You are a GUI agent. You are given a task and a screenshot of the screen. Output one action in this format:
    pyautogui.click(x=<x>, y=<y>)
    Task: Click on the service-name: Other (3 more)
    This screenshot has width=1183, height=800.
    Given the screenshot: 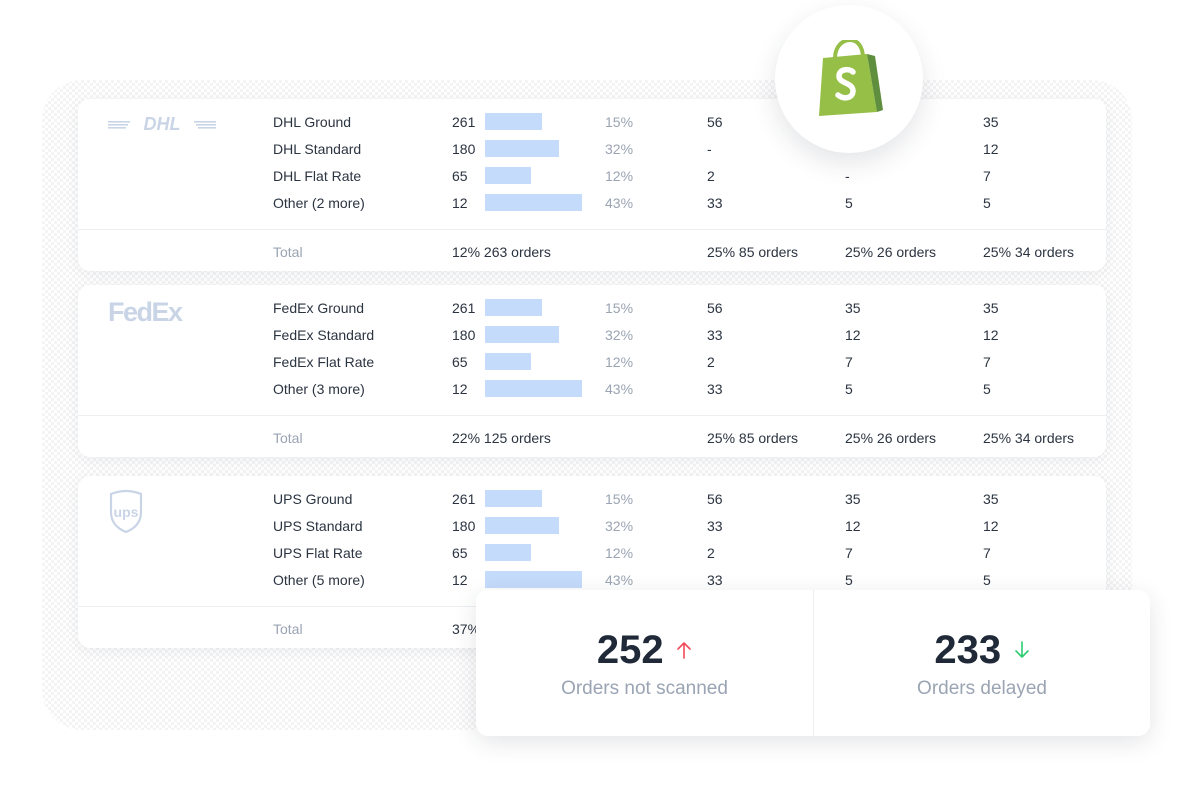 What is the action you would take?
    pyautogui.click(x=319, y=389)
    